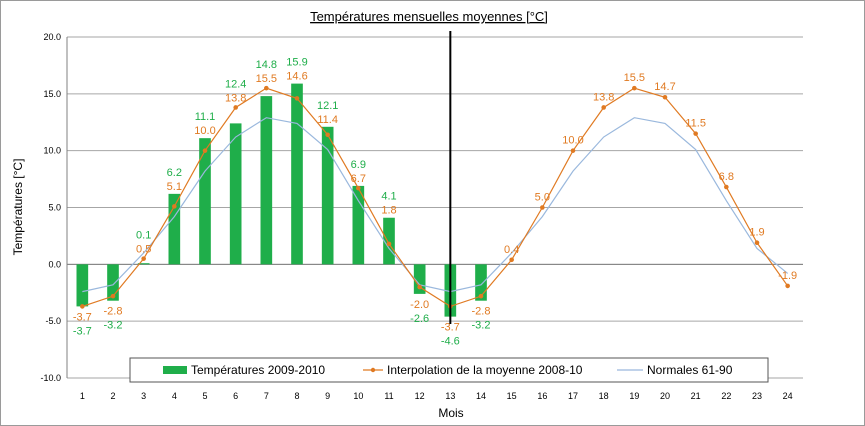 The image size is (865, 426). Describe the element at coordinates (419, 319) in the screenshot. I see `bar-label: -2.6` at that location.